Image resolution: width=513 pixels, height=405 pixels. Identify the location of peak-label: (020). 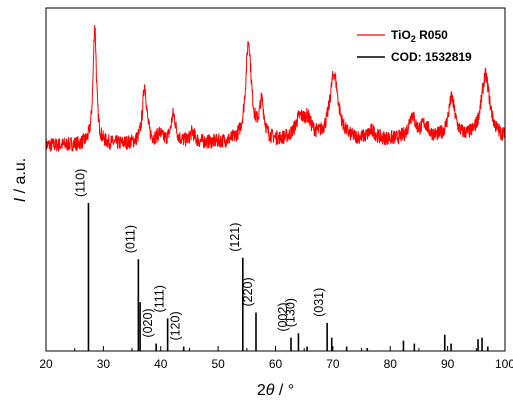
(148, 322).